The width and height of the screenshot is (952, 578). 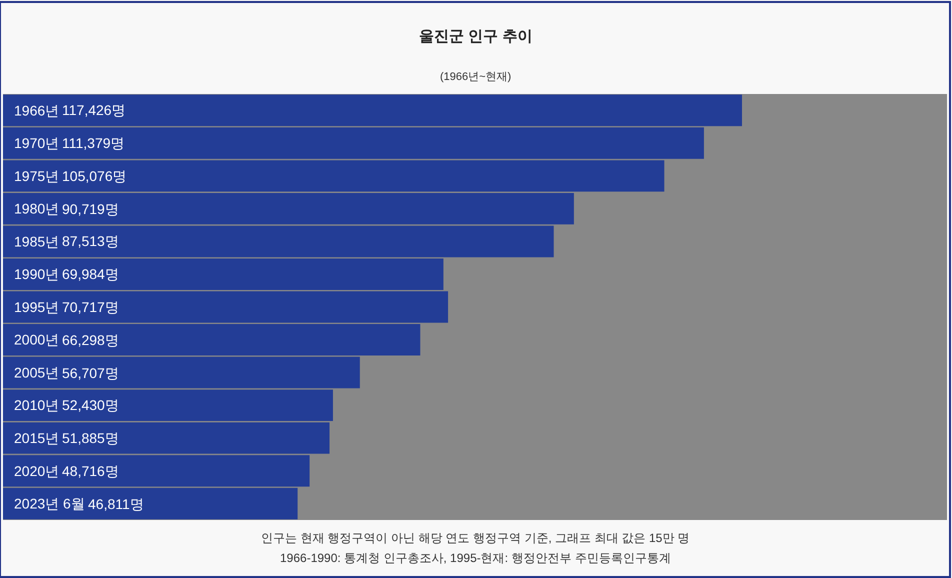 I want to click on data-label: 56,707명, so click(x=90, y=373).